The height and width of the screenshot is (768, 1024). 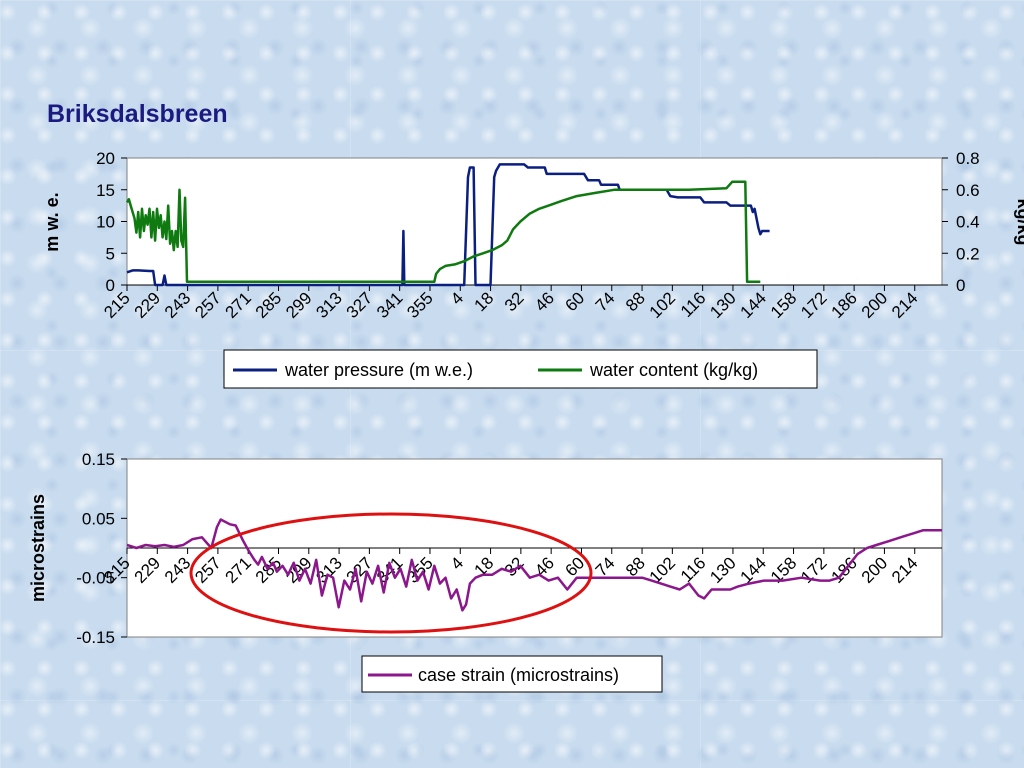 What do you see at coordinates (574, 301) in the screenshot?
I see `top-x-tick-label: 60` at bounding box center [574, 301].